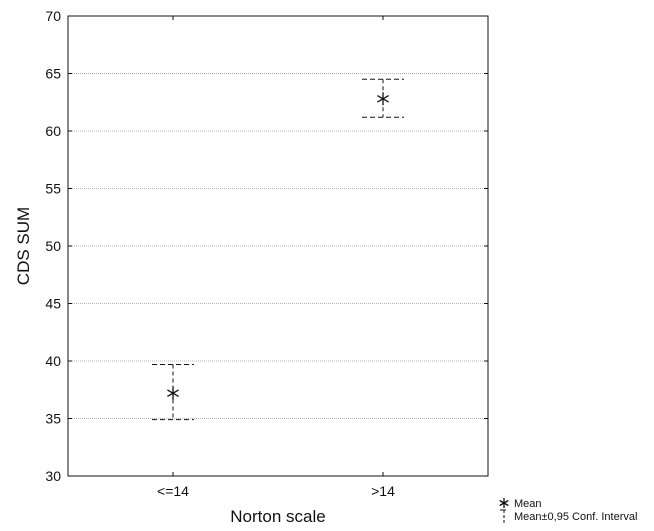 The width and height of the screenshot is (654, 531). Describe the element at coordinates (53, 189) in the screenshot. I see `y-tick-label: 55` at that location.